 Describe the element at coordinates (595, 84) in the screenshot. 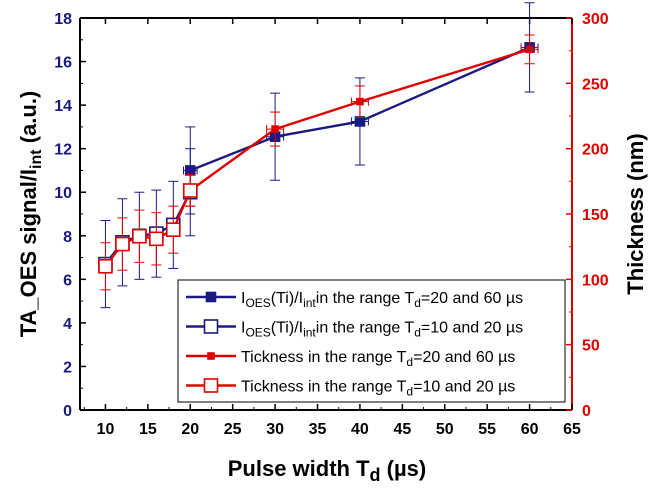

I see `y-right-tick-label: 250` at that location.